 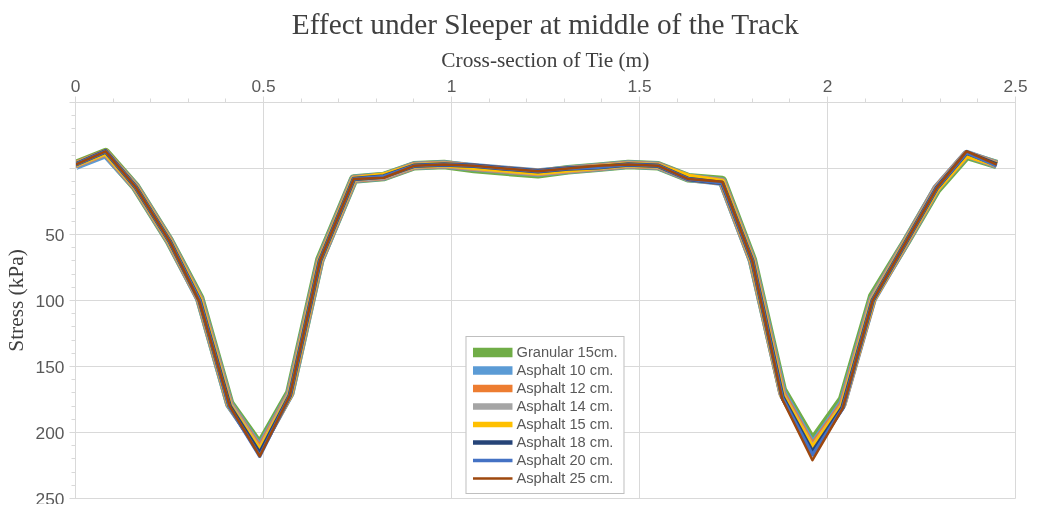 I want to click on x-tick-label: 1, so click(x=451, y=85).